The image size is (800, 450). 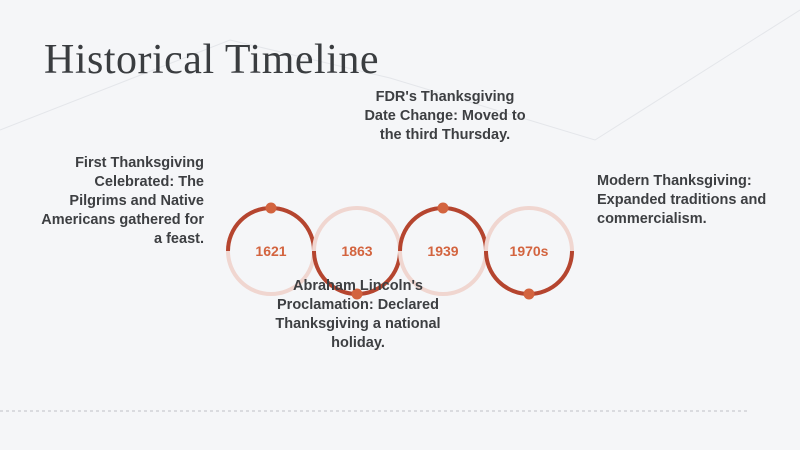 I want to click on event-year: 1863, so click(x=356, y=251).